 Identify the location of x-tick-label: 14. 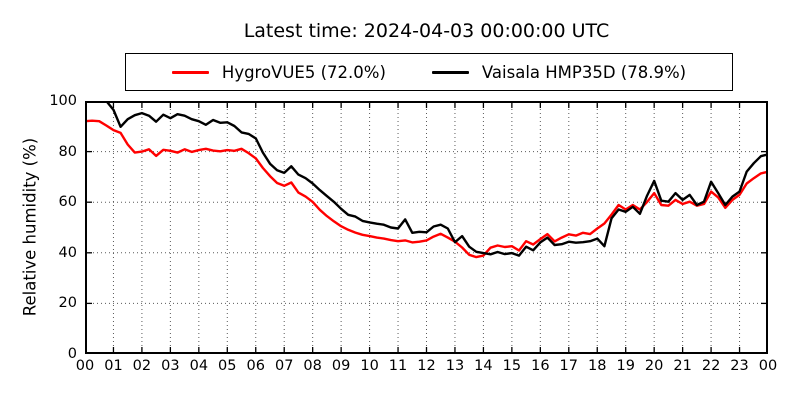
(483, 366).